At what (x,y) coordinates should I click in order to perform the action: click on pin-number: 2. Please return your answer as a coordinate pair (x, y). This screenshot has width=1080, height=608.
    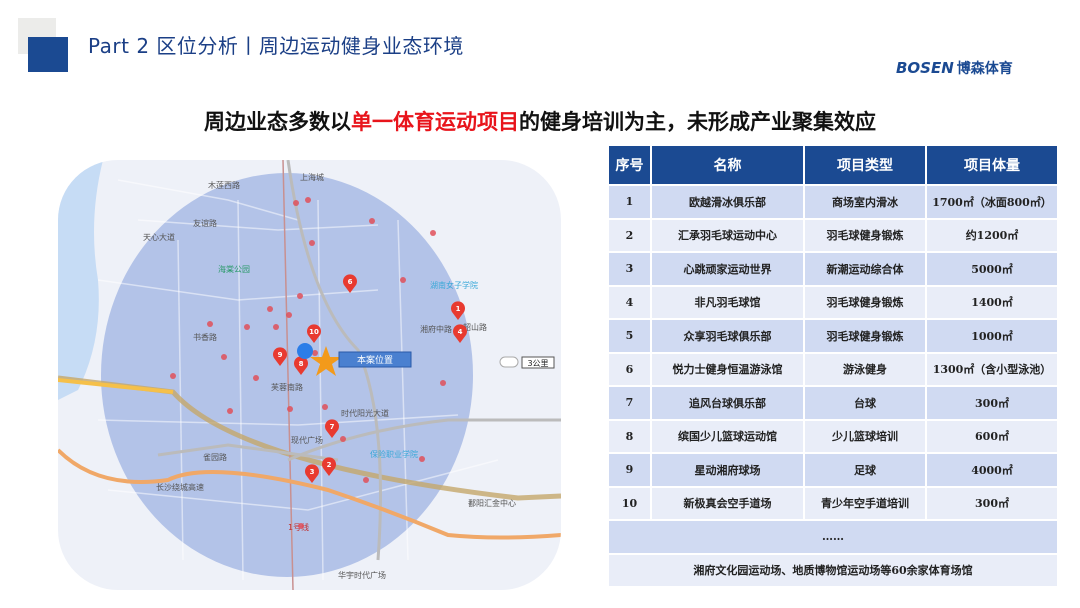
    Looking at the image, I should click on (329, 465).